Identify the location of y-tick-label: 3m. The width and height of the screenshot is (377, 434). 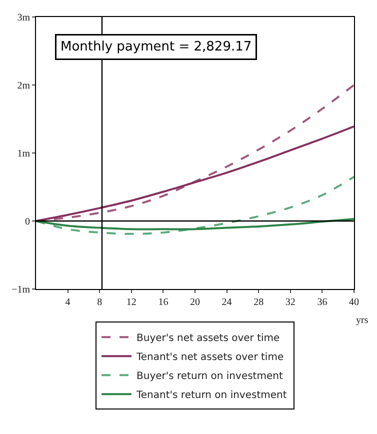
(23, 18).